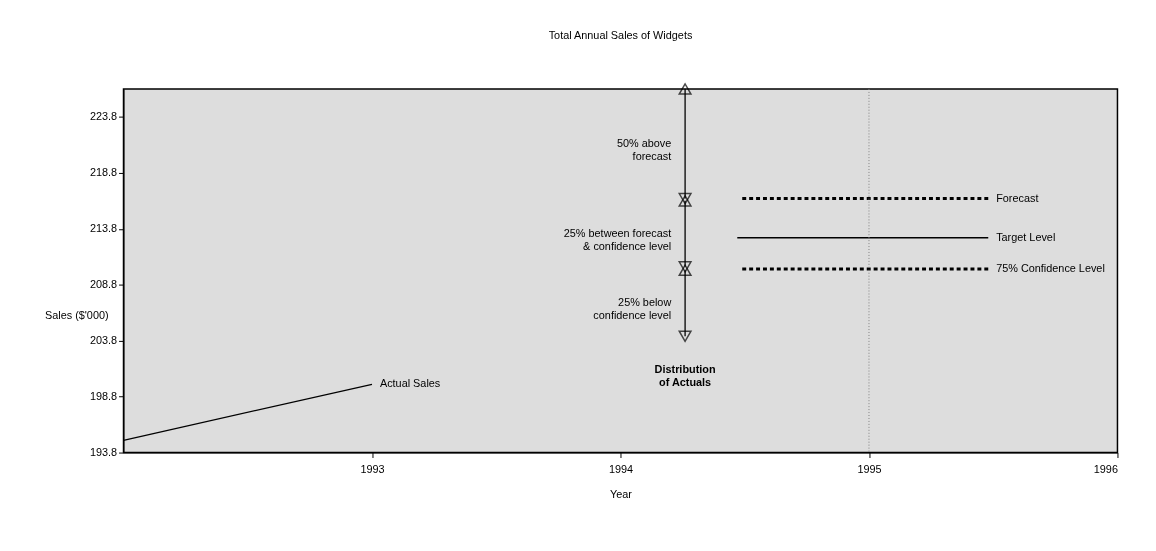 Image resolution: width=1156 pixels, height=551 pixels. Describe the element at coordinates (103, 172) in the screenshot. I see `y-tick-label: 218.8` at that location.